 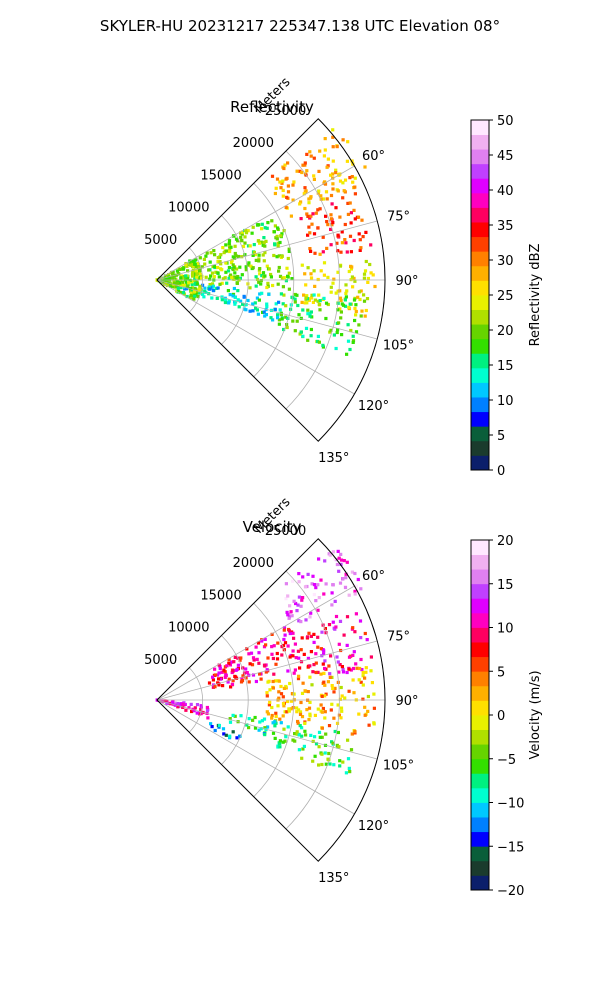 What do you see at coordinates (501, 436) in the screenshot?
I see `colorbar-tick-label: 5` at bounding box center [501, 436].